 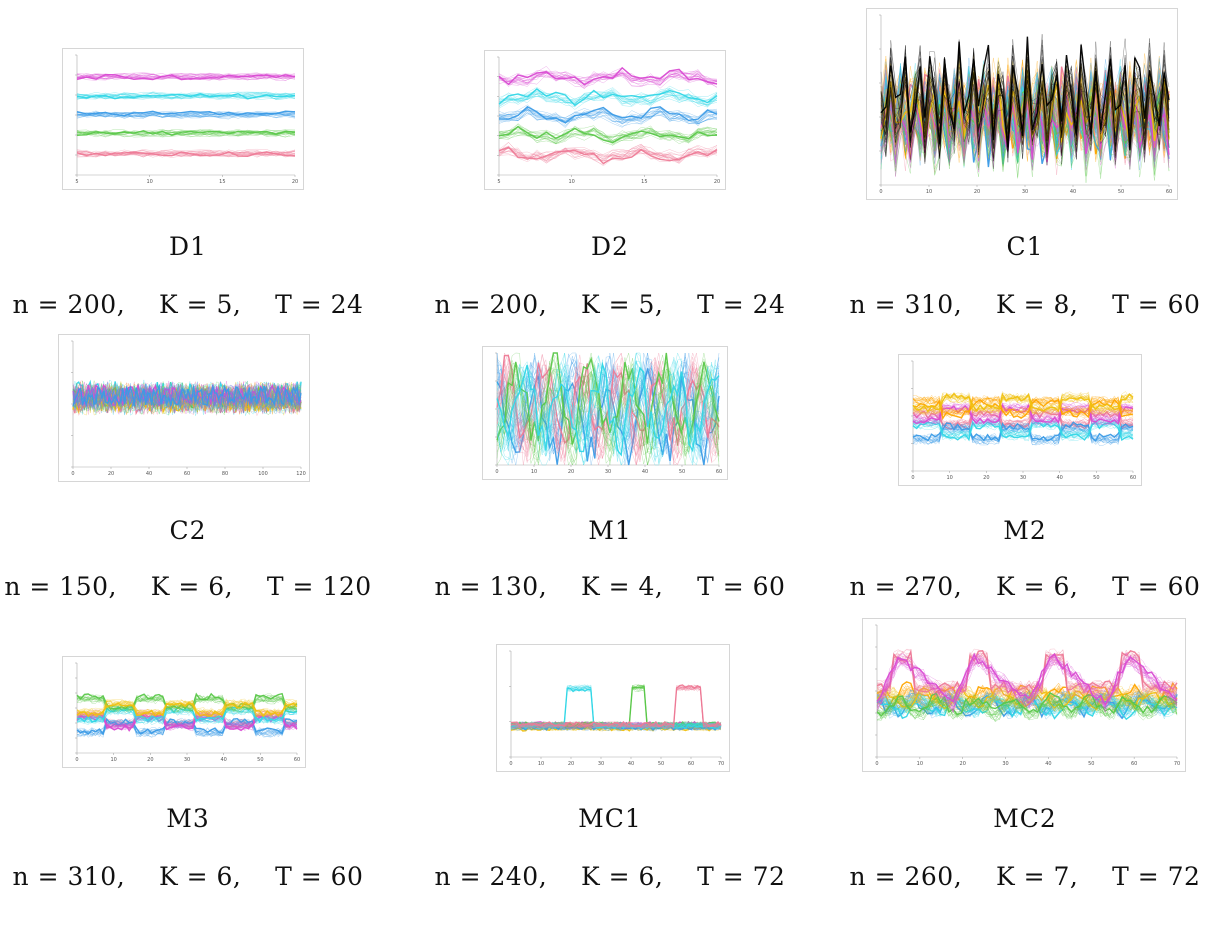 I want to click on chart-d2: 5 10 15 20, so click(x=605, y=120).